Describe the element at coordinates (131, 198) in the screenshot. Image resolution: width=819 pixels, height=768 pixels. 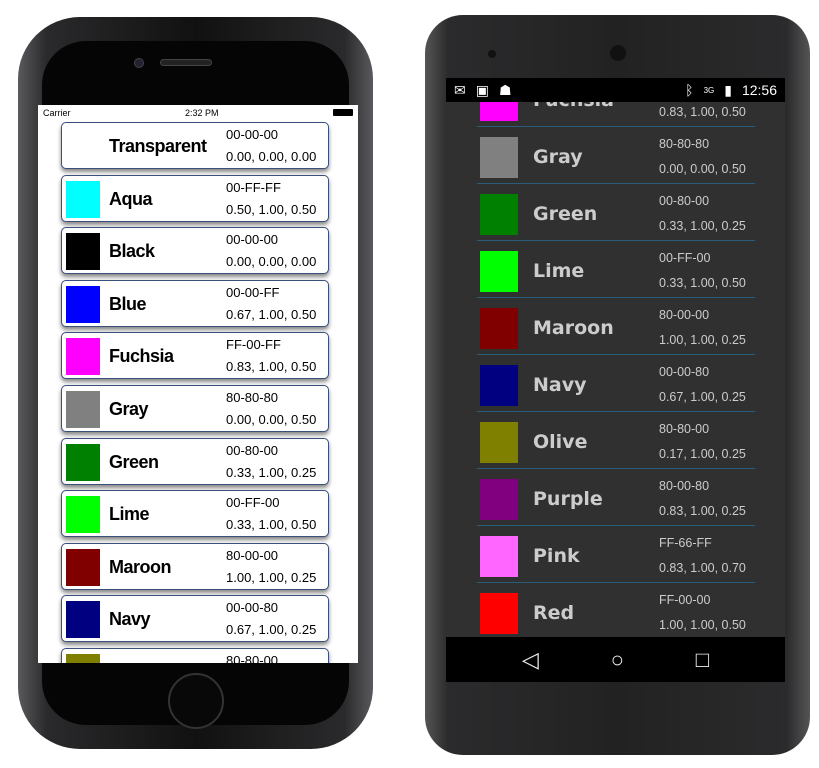
I see `color-name: Aqua` at that location.